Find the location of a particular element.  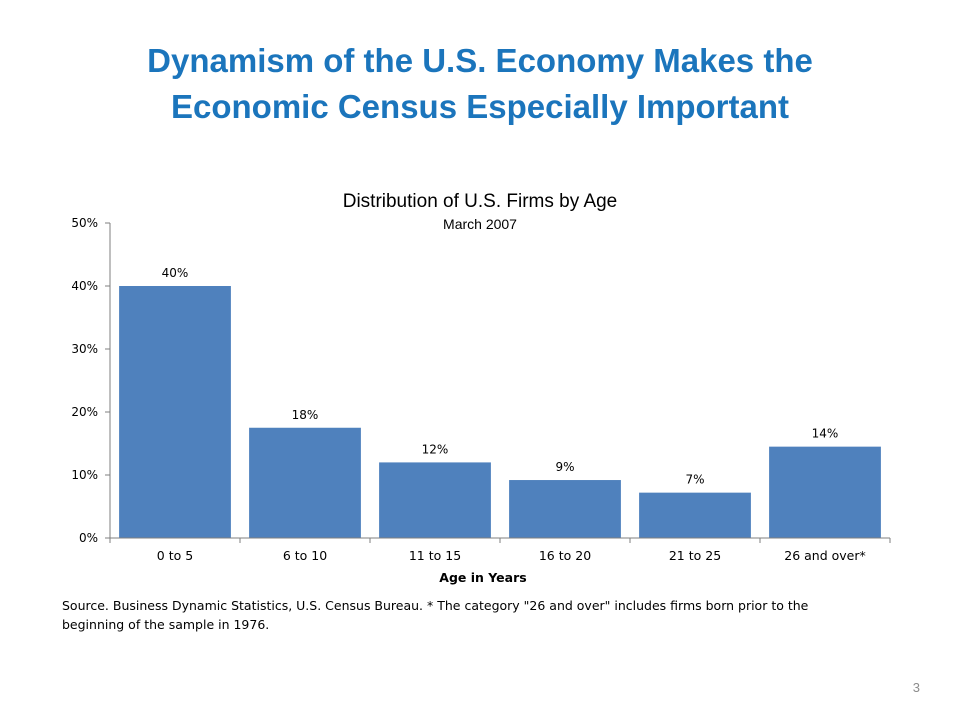

category-label-3: 16 to 20 is located at coordinates (565, 555).